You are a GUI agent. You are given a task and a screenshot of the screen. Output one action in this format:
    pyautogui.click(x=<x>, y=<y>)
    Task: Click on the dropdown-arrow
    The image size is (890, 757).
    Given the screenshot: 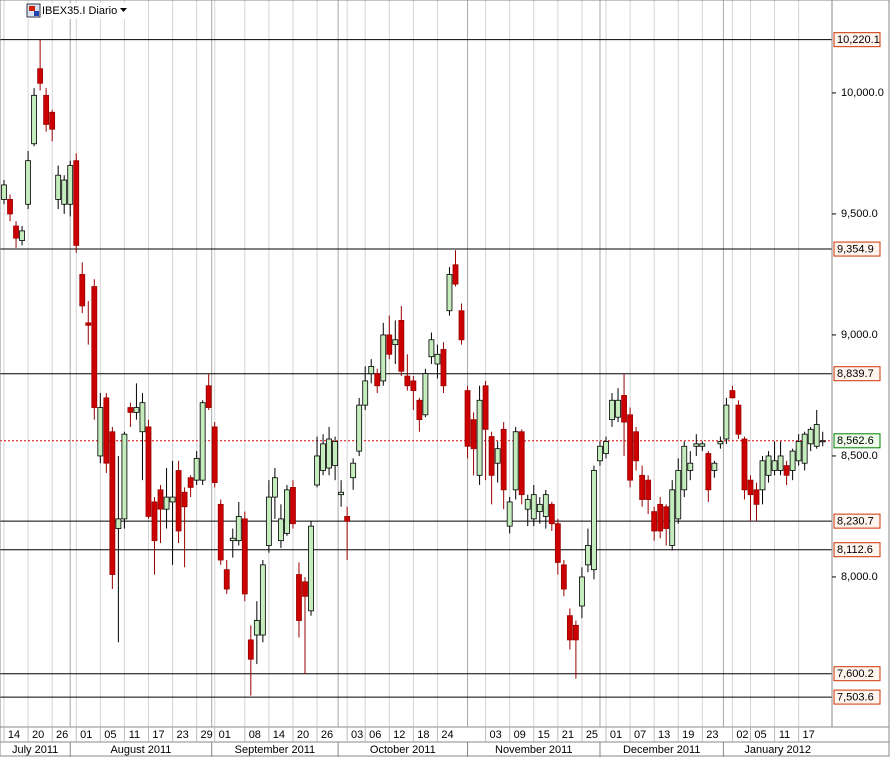 What is the action you would take?
    pyautogui.click(x=123, y=10)
    